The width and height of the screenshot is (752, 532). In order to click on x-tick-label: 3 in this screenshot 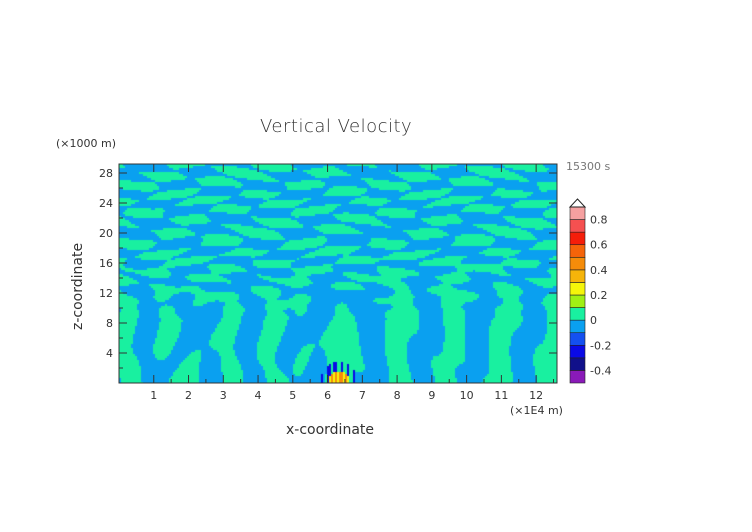, I will do `click(223, 395)`.